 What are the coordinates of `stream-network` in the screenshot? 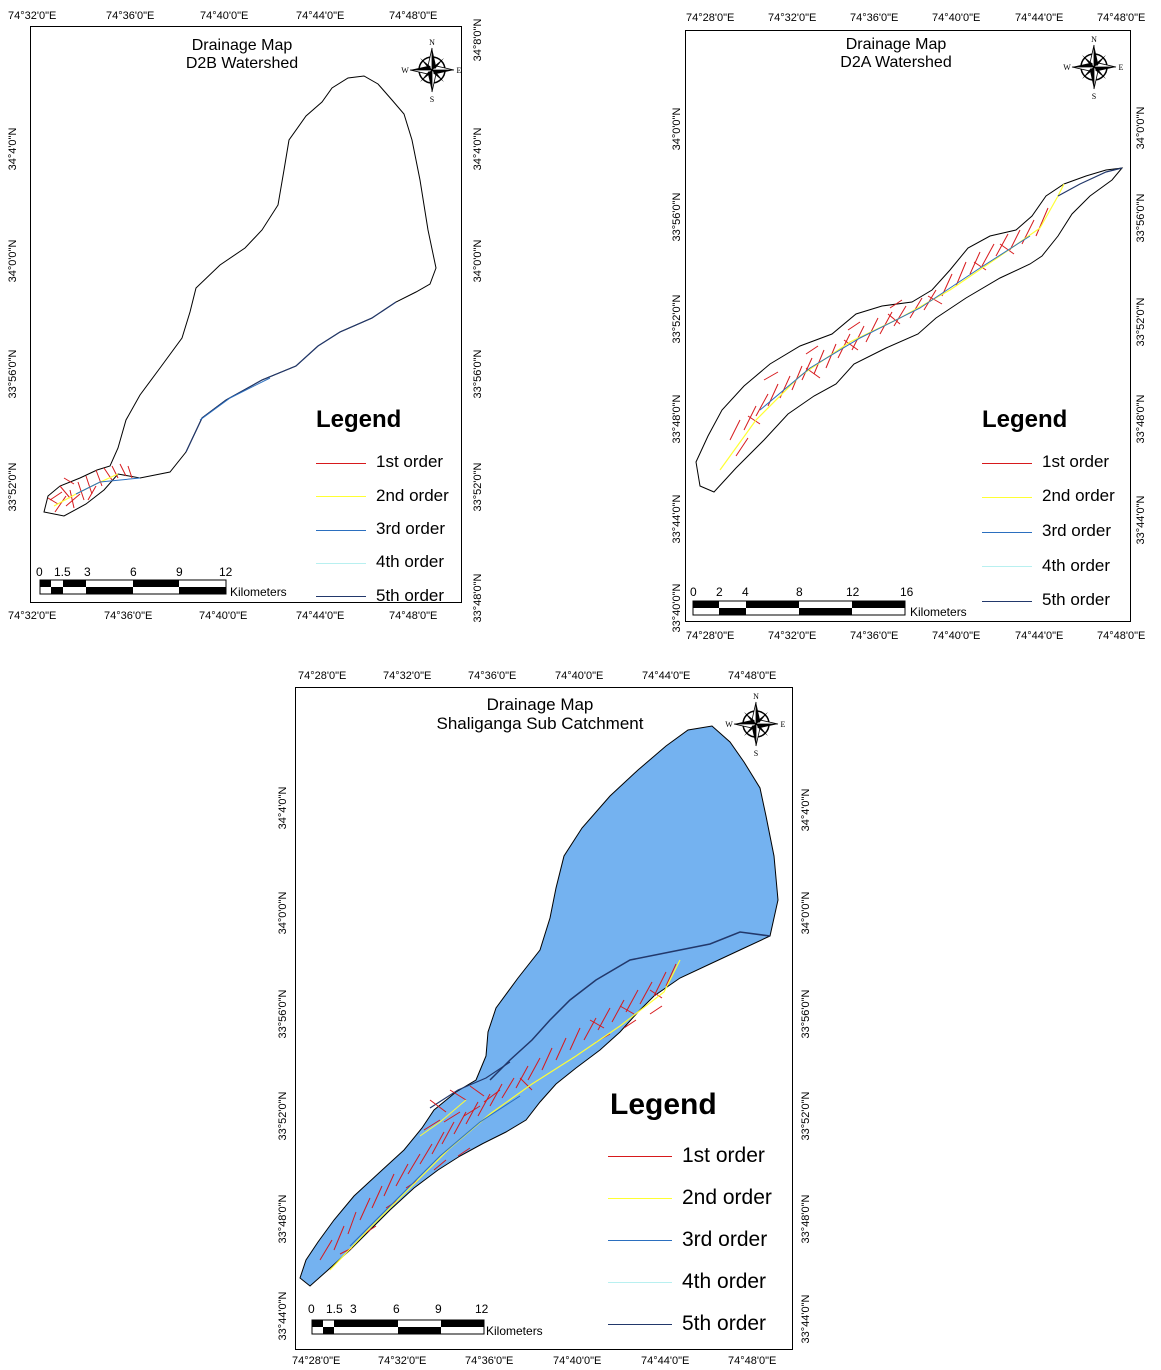 It's located at (90, 488).